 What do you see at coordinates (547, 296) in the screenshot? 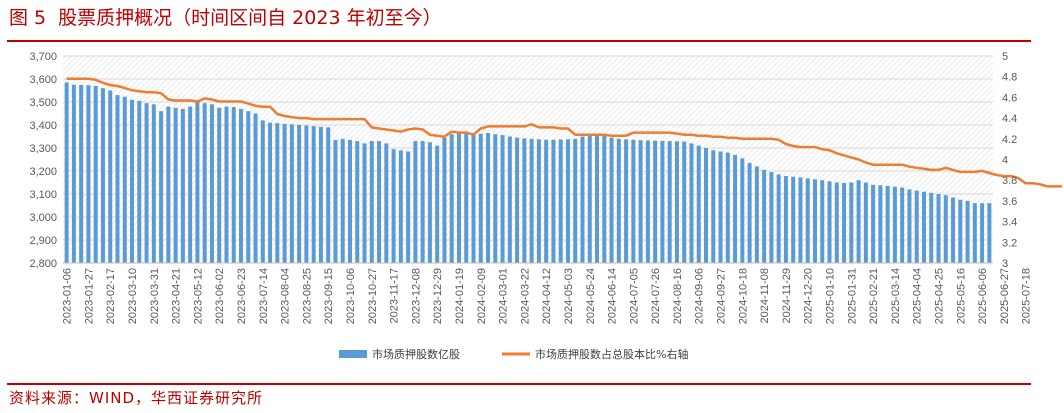
I see `x-tick-label: 2024-04-12` at bounding box center [547, 296].